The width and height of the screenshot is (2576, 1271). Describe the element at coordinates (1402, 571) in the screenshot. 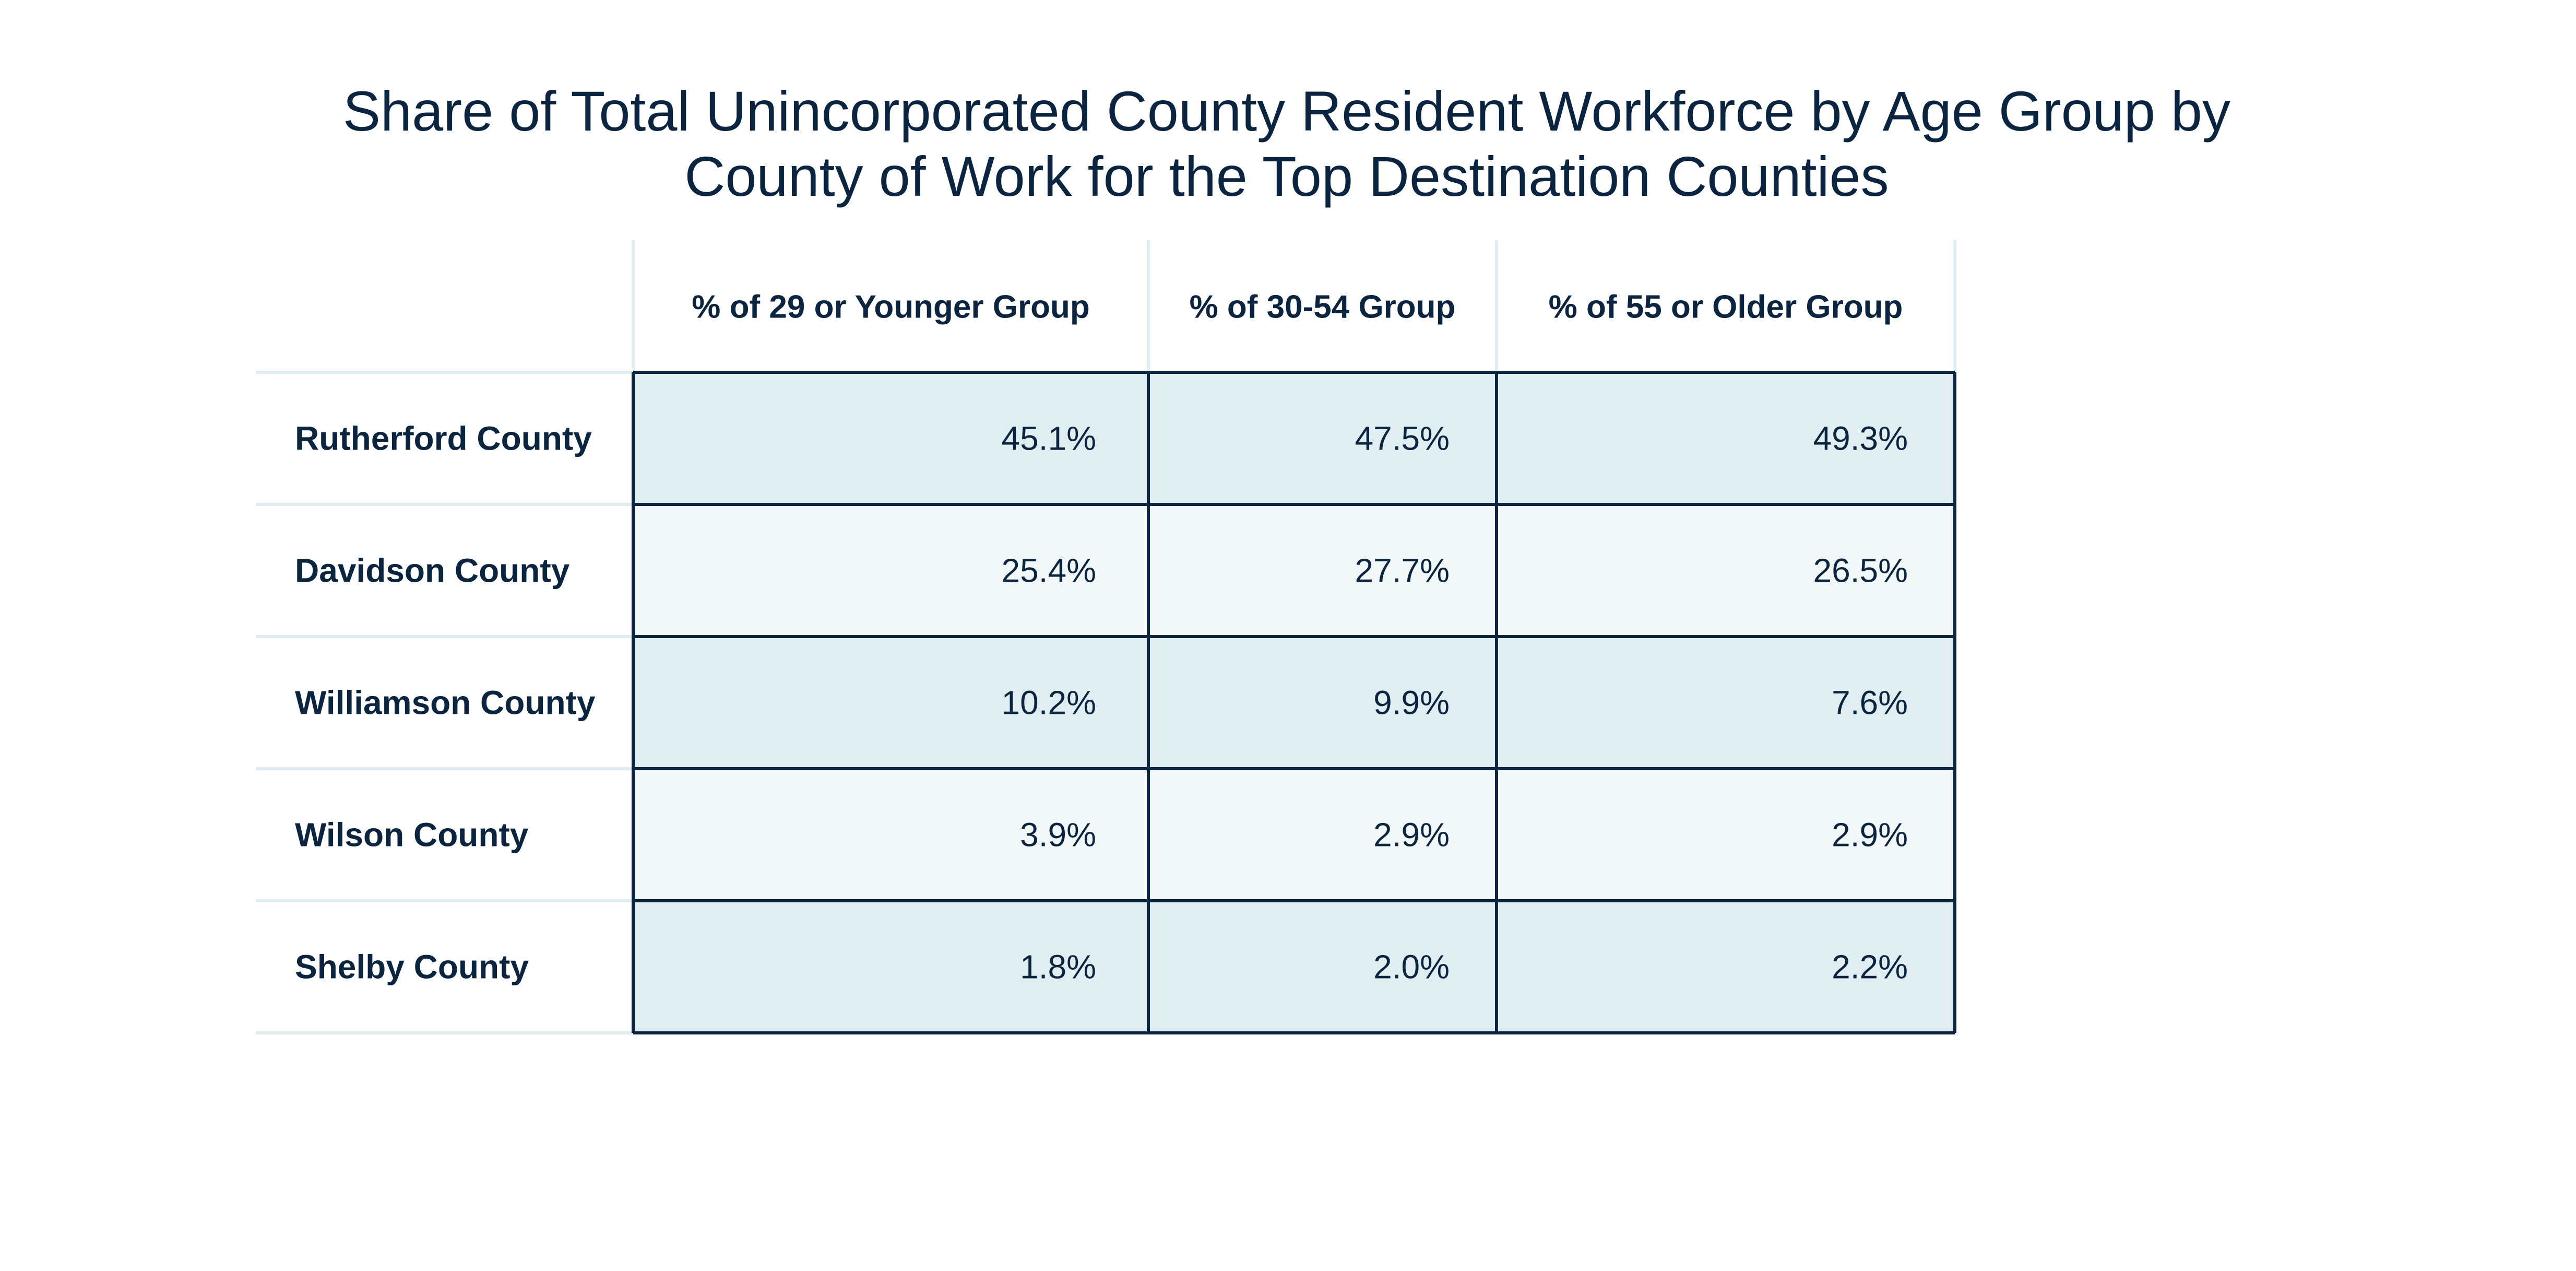

I see `table-cell-value: 27.7%` at that location.